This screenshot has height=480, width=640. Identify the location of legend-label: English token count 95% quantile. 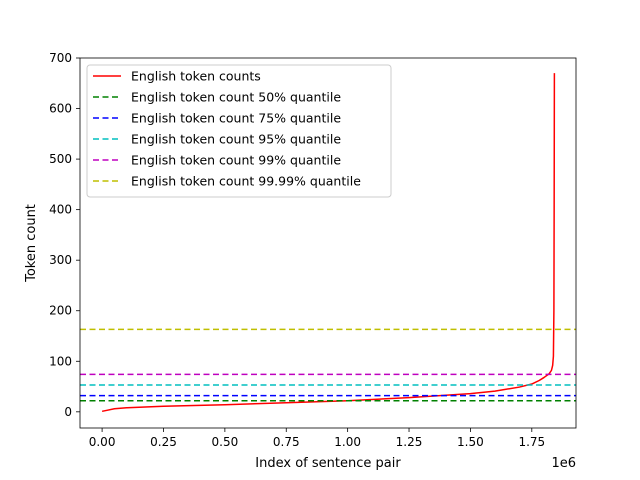
(236, 139).